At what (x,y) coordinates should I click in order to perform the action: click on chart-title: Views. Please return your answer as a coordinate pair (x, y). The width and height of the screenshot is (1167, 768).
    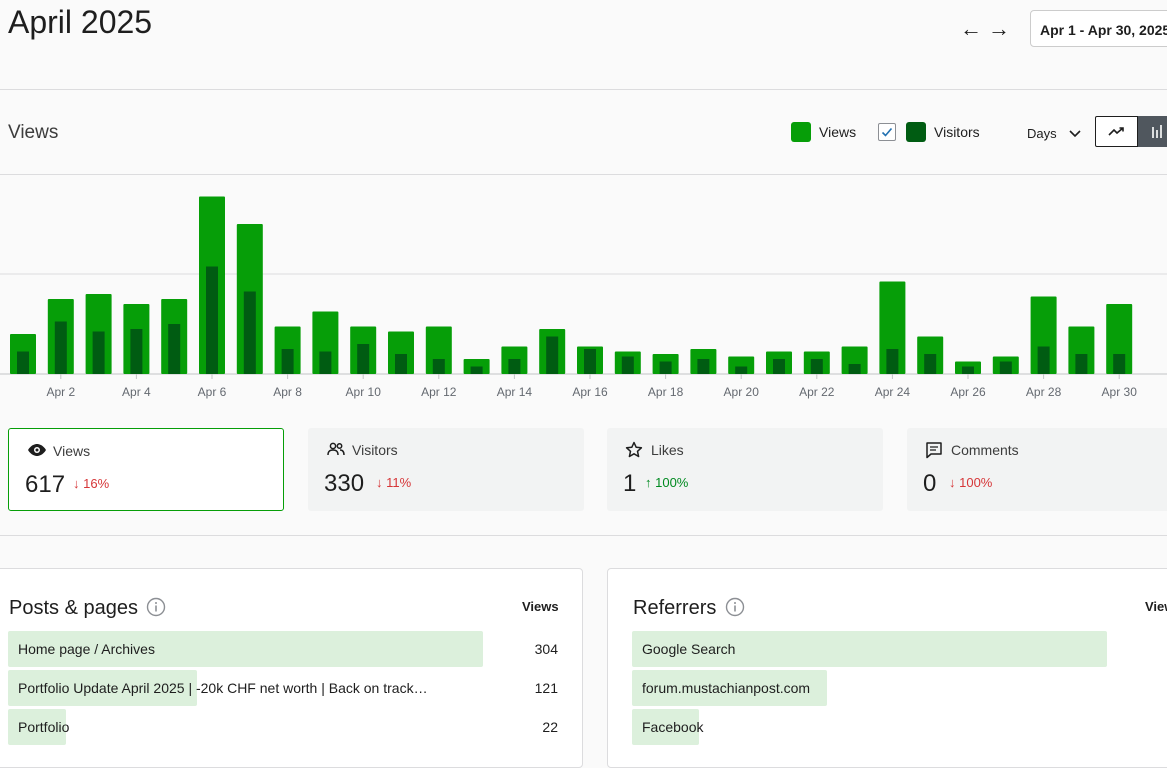
    Looking at the image, I should click on (33, 132).